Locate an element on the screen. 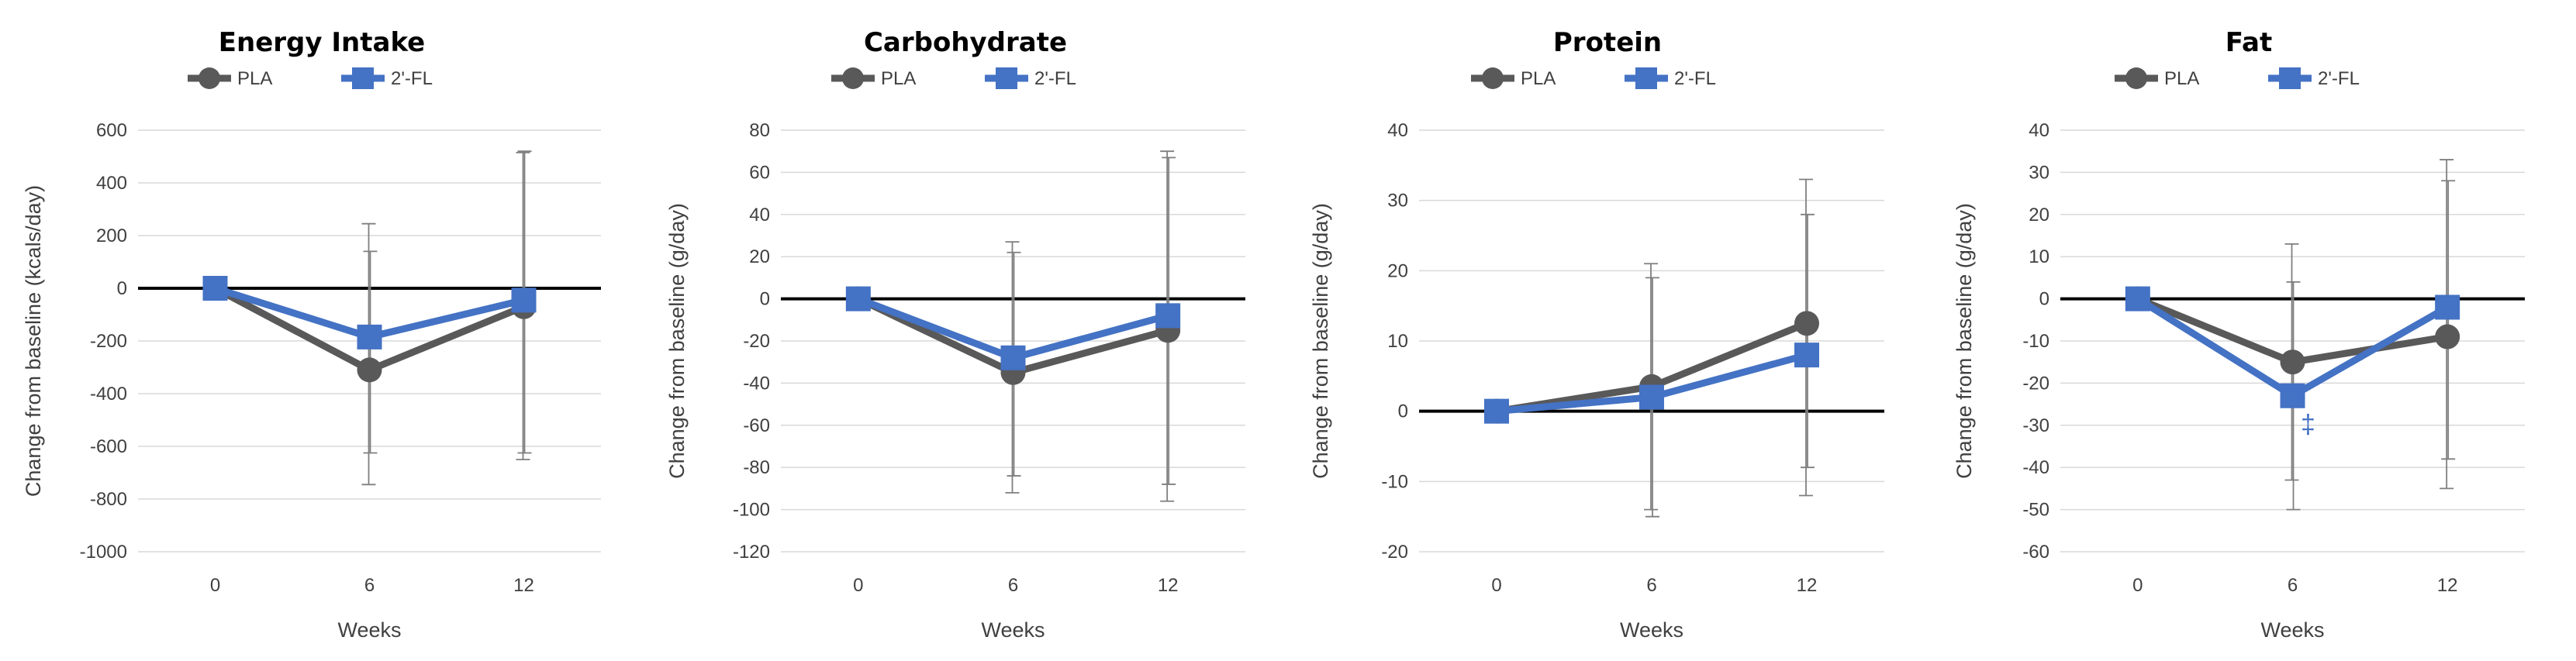  y-tick-label: -200 is located at coordinates (108, 341).